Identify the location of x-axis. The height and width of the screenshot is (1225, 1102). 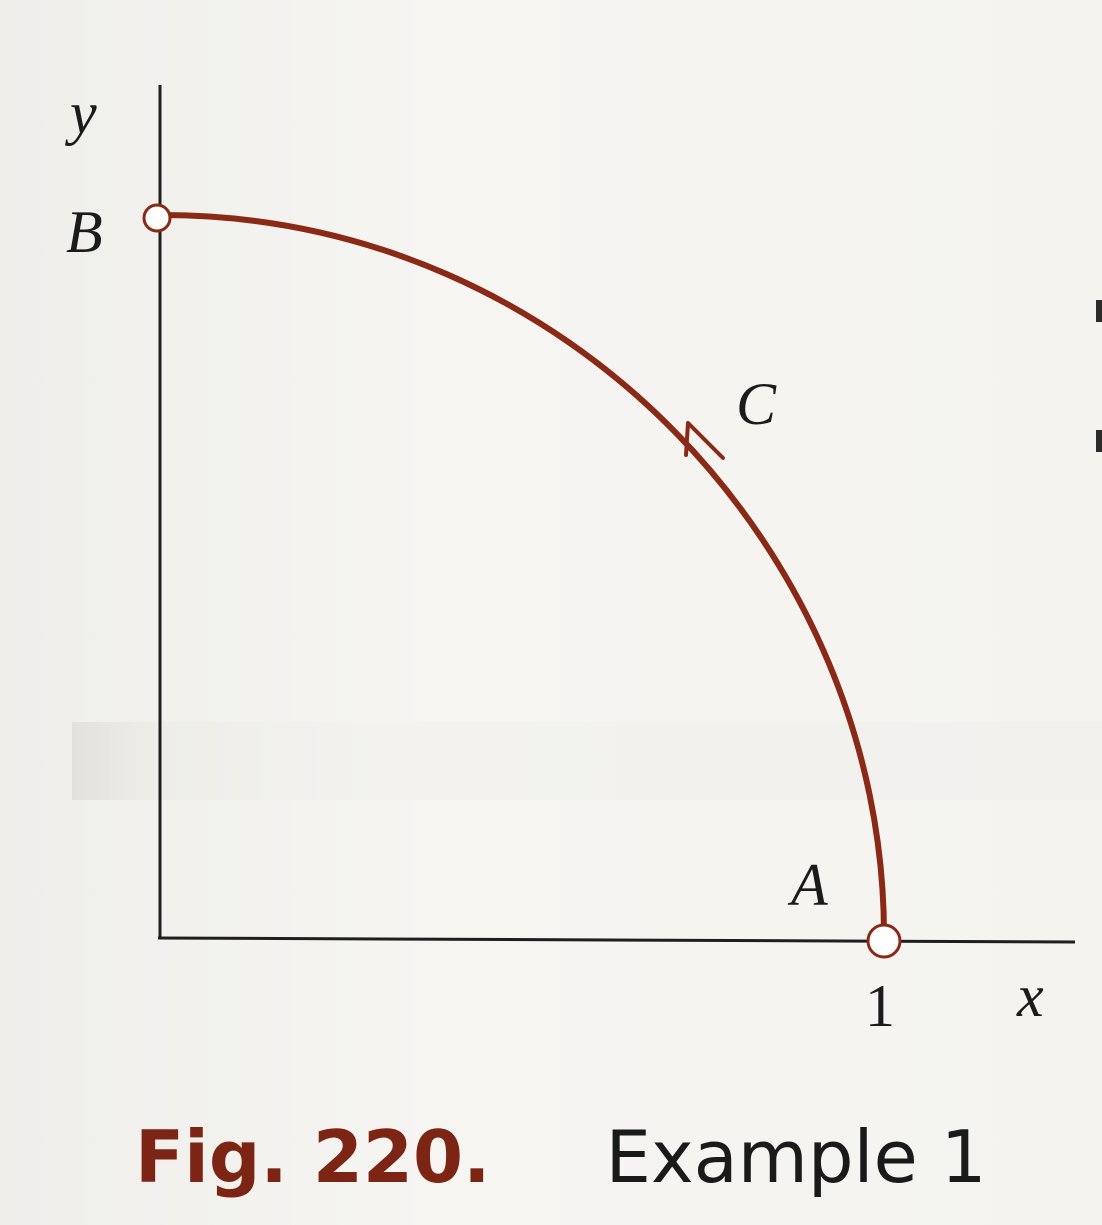
(616, 940).